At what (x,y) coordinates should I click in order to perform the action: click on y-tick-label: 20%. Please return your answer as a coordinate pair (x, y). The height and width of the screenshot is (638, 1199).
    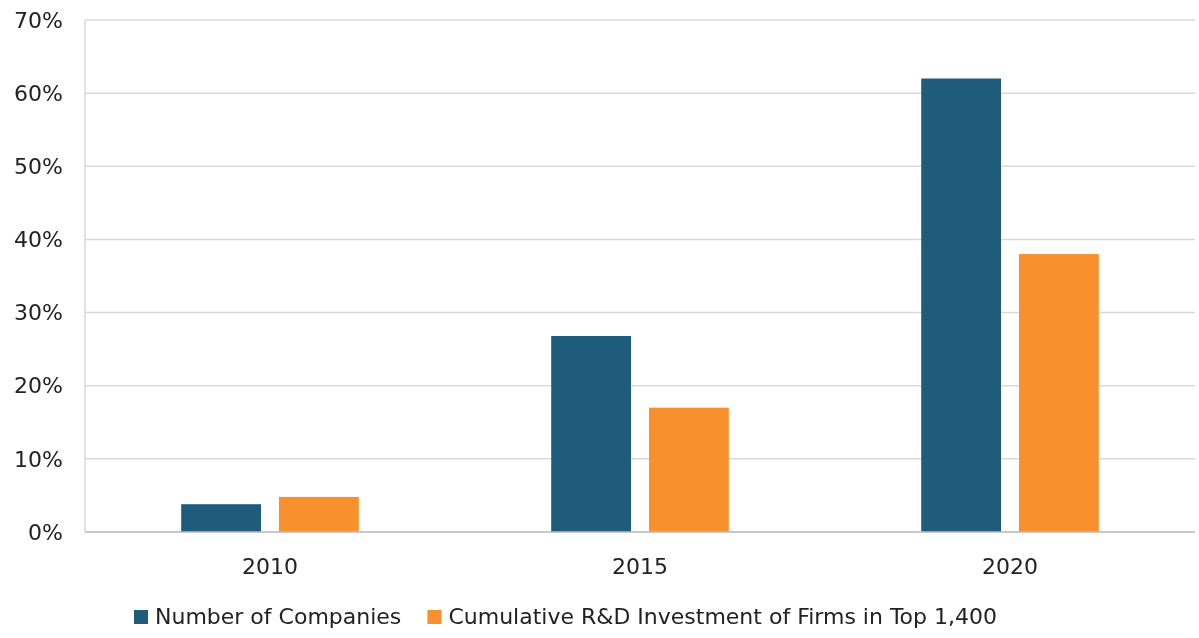
    Looking at the image, I should click on (38, 386).